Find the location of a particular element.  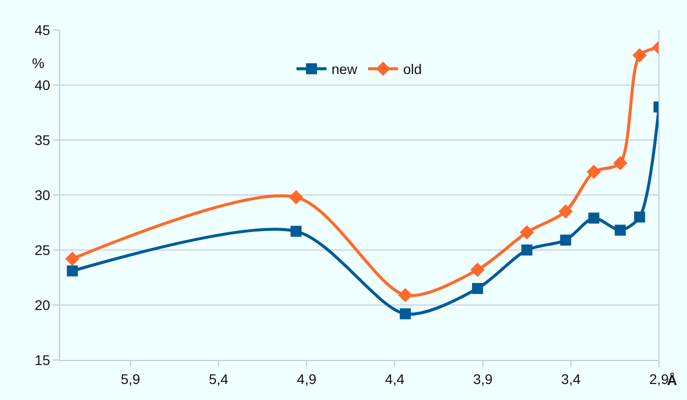

x-tick-label: 3,9 is located at coordinates (483, 378).